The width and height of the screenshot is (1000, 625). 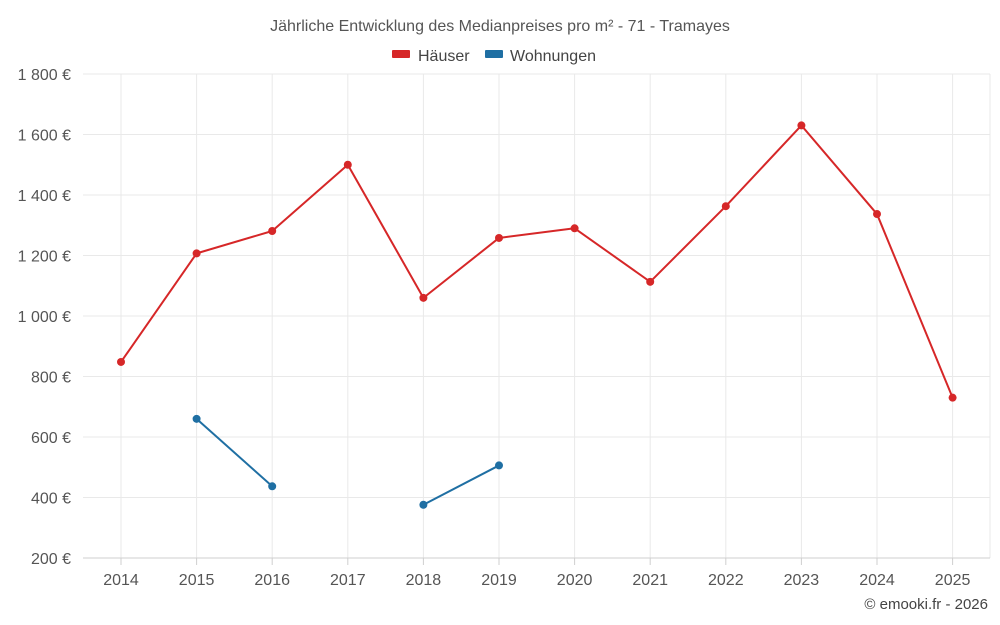 I want to click on y-tick-label: 1 200 €, so click(x=44, y=257).